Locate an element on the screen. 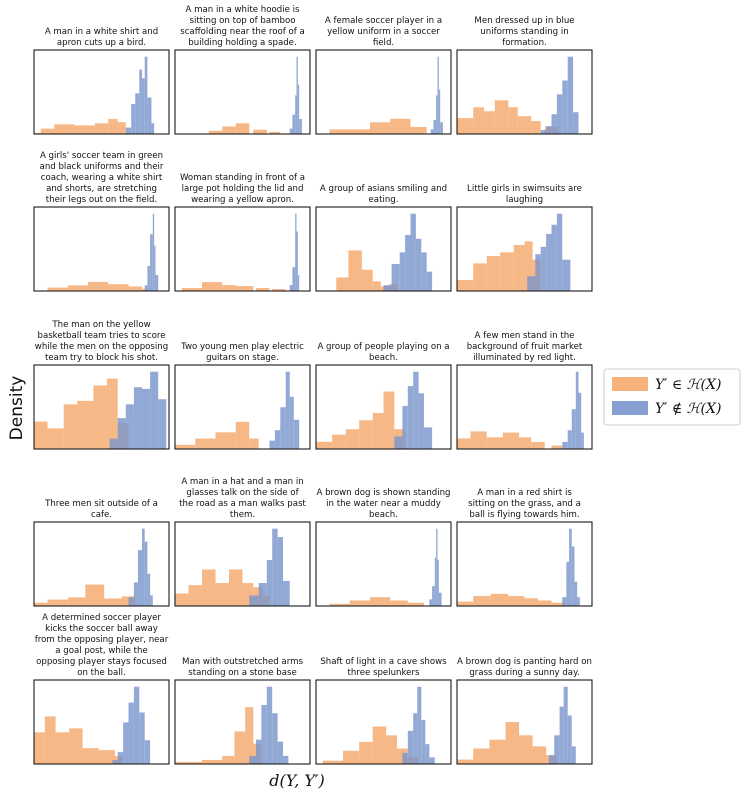 The width and height of the screenshot is (750, 800). panel-title-line: coach, wearing a white shirt is located at coordinates (102, 178).